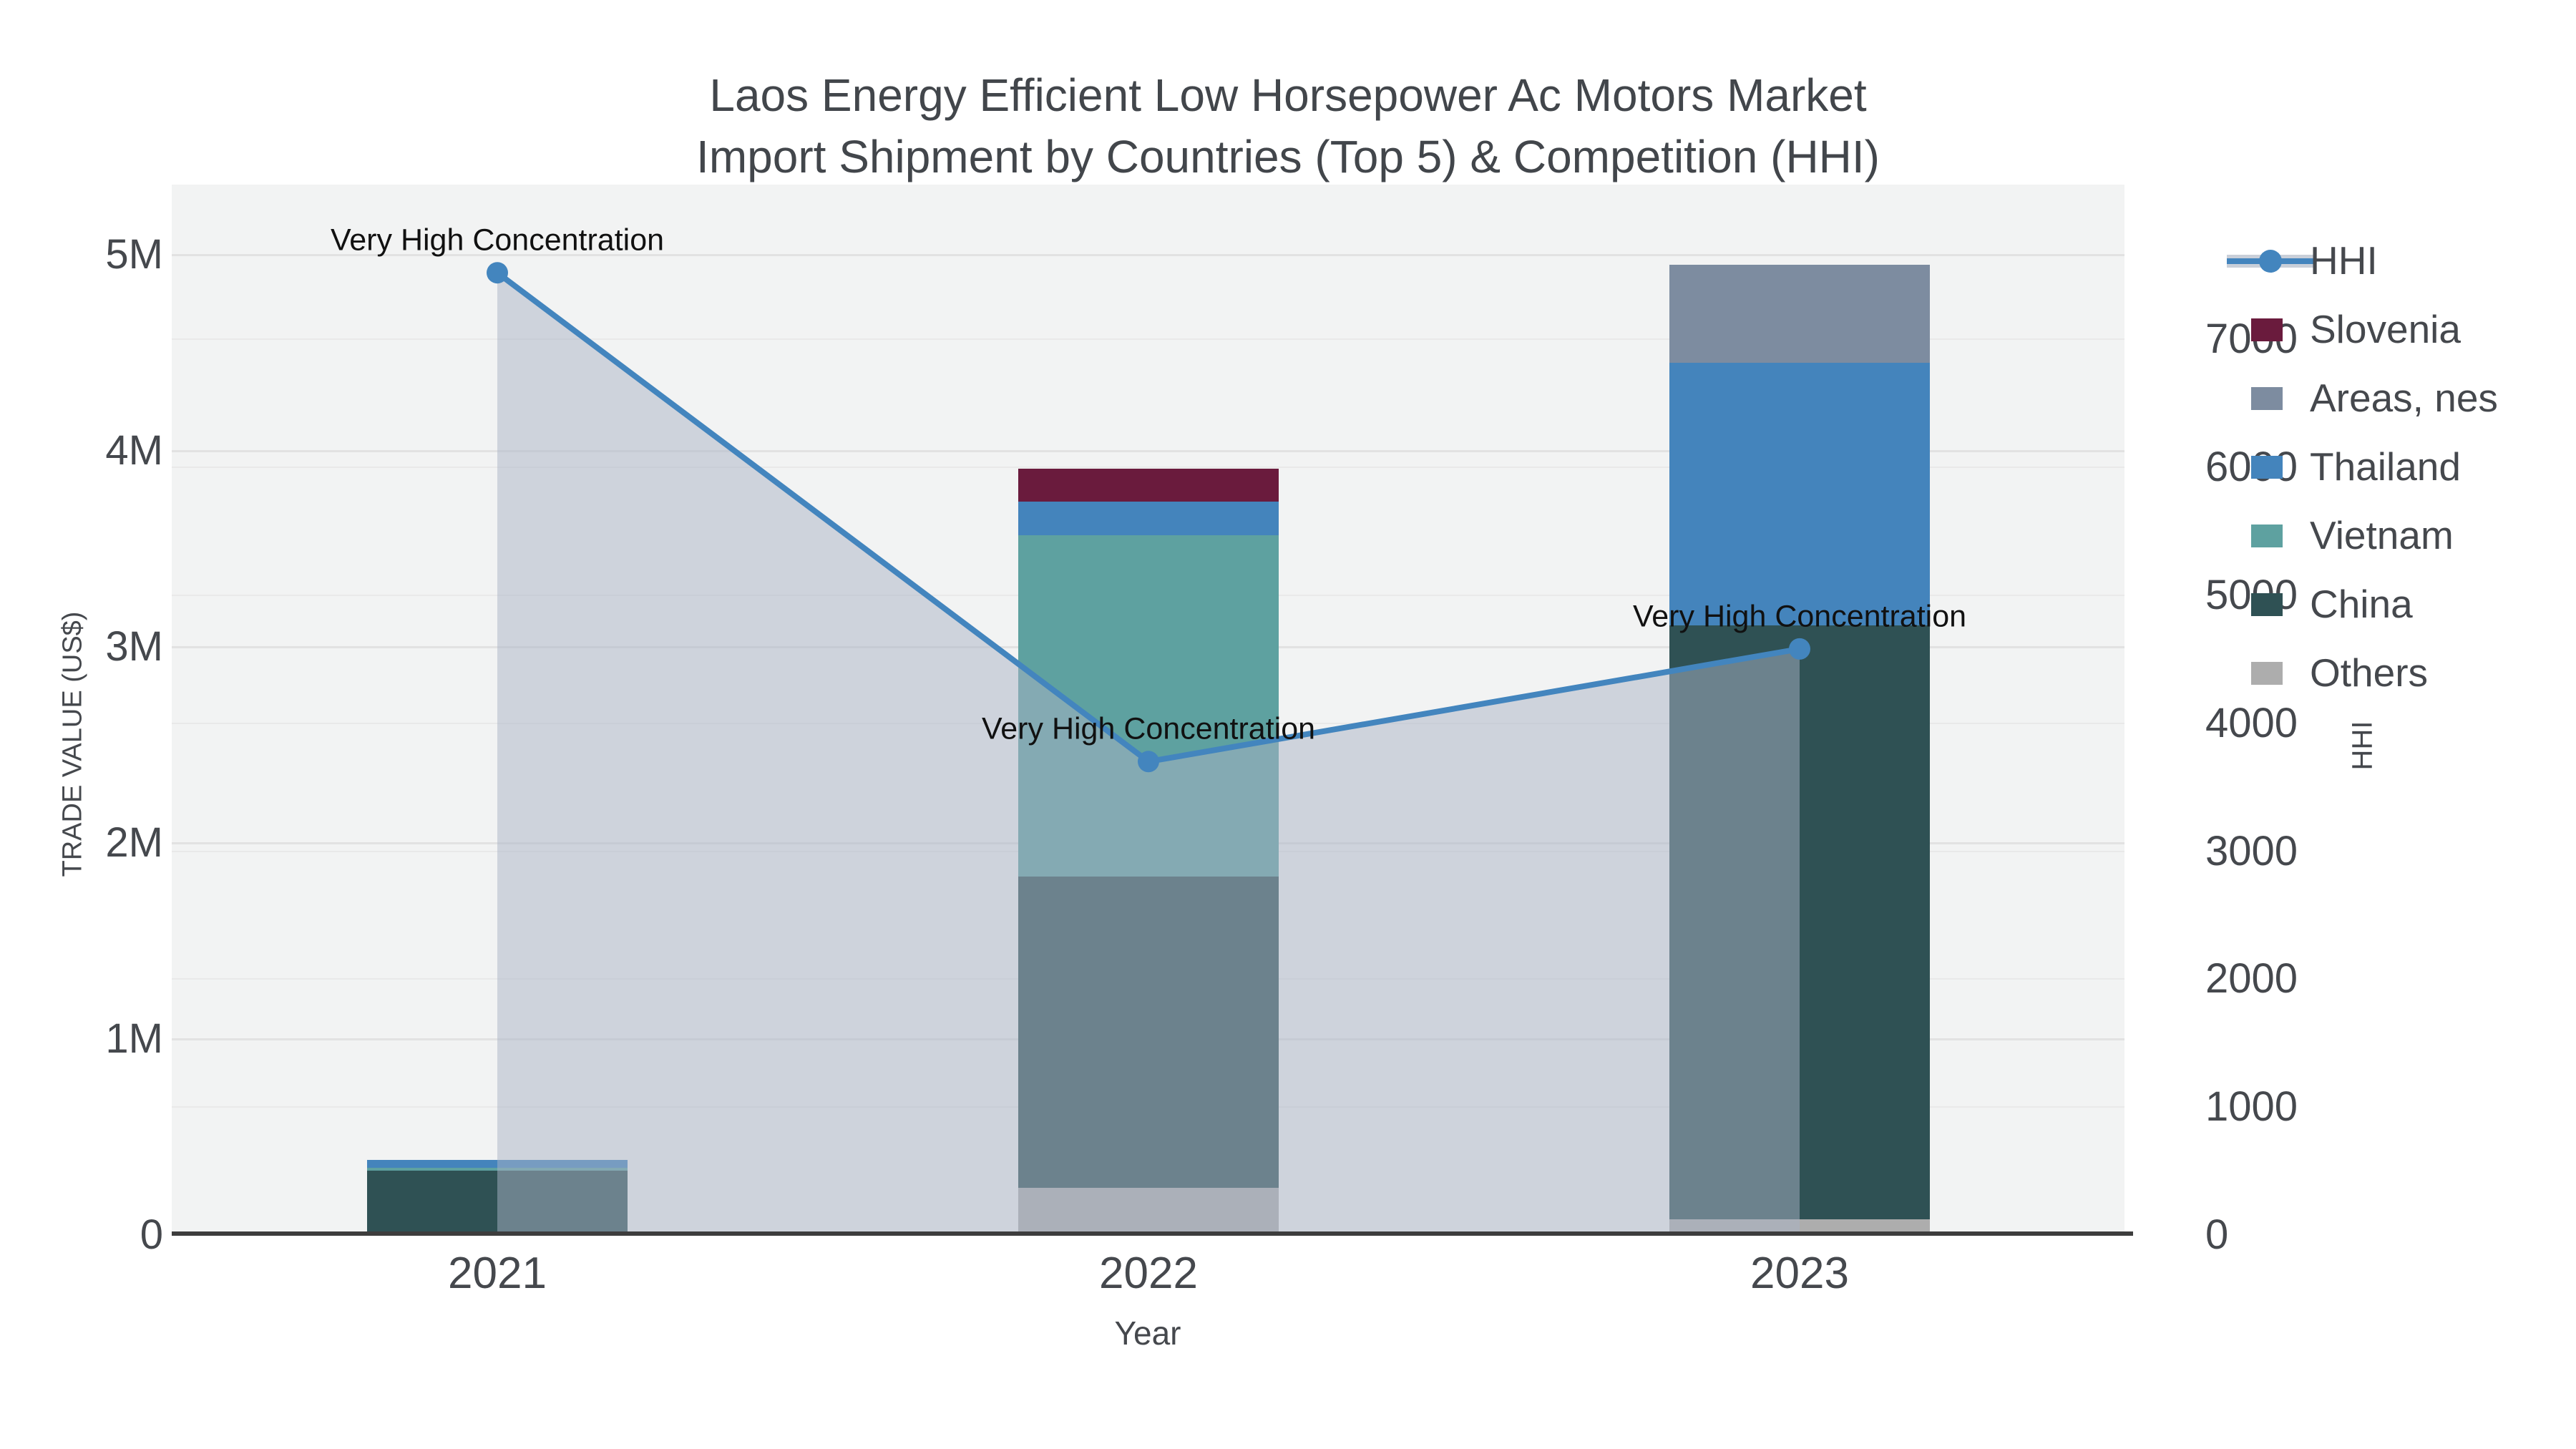  I want to click on bar-segment-thailand-2021, so click(497, 1163).